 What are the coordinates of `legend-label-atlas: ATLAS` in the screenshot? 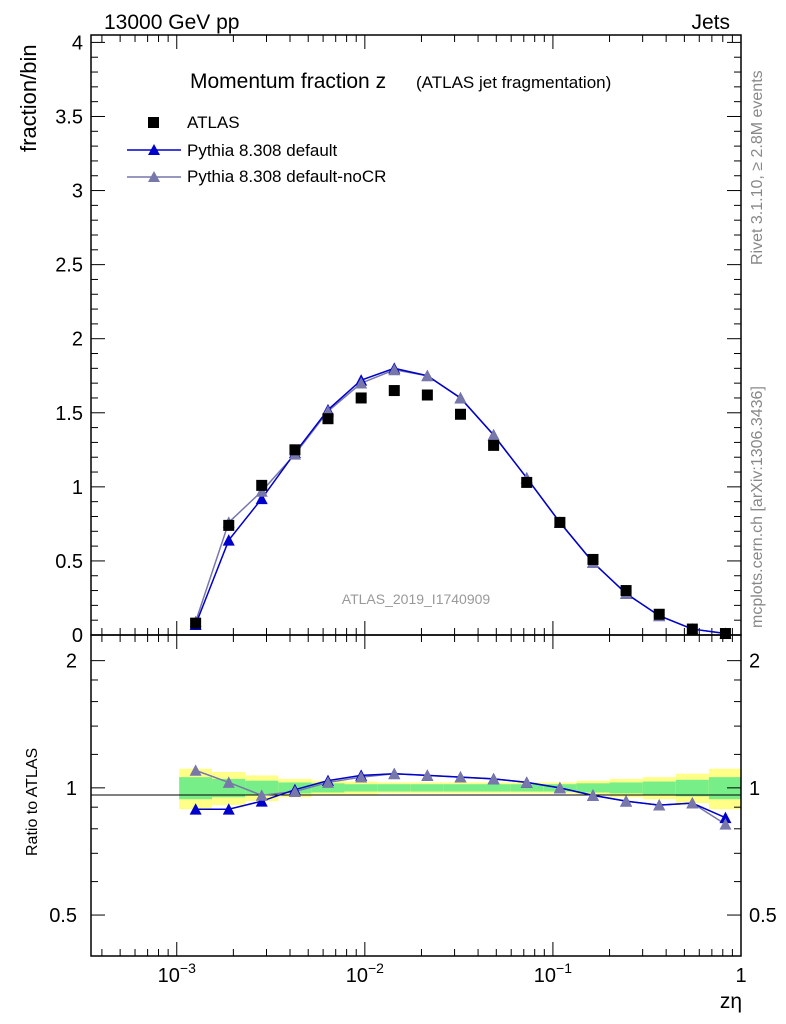 It's located at (213, 122).